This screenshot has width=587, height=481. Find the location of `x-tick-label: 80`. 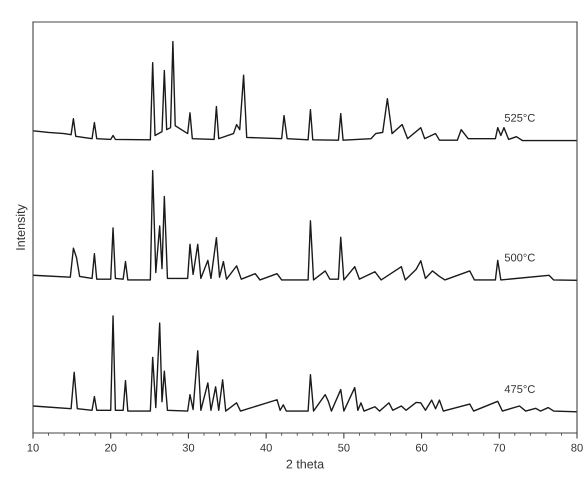

x-tick-label: 80 is located at coordinates (577, 448).